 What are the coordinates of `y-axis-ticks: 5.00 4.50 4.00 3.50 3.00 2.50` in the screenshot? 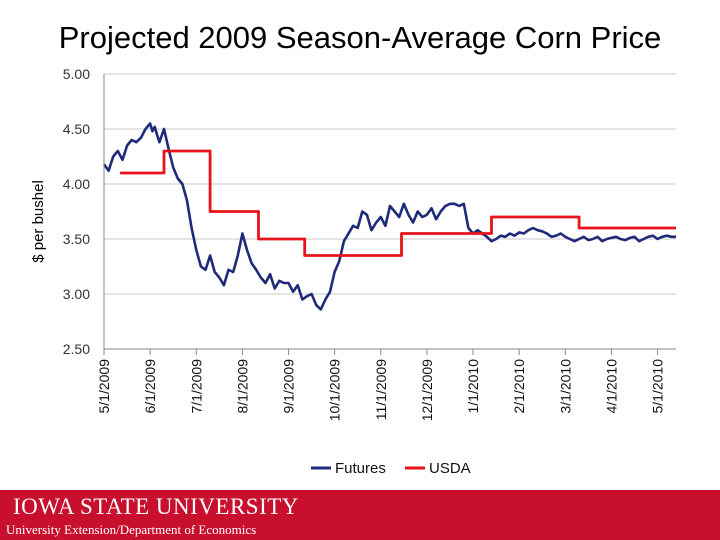 It's located at (76, 211).